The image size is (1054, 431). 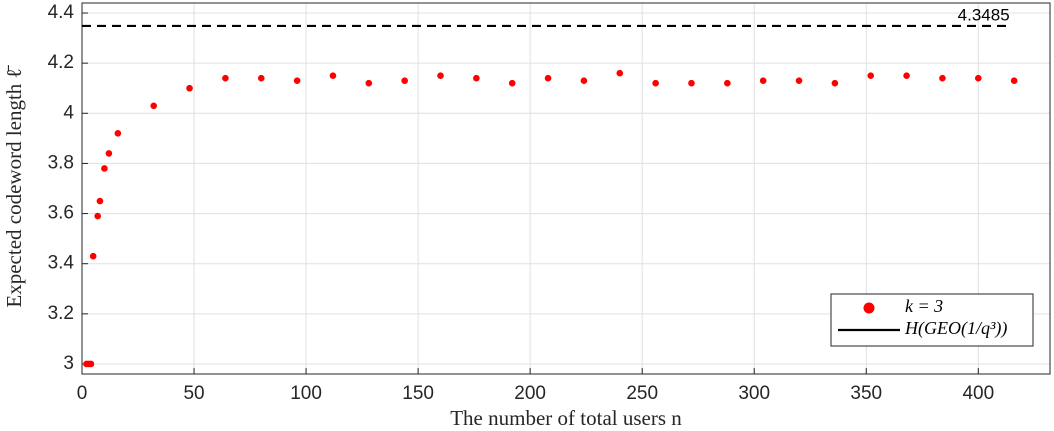 What do you see at coordinates (68, 363) in the screenshot?
I see `y-tick-label: 3` at bounding box center [68, 363].